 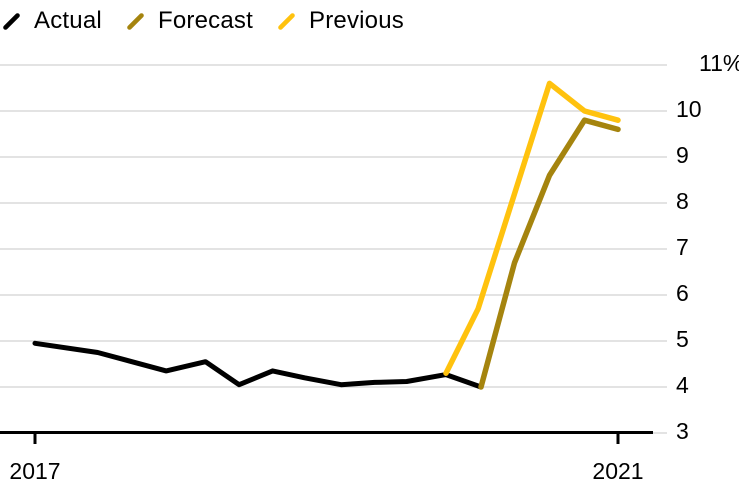 I want to click on previous-line, so click(x=532, y=228).